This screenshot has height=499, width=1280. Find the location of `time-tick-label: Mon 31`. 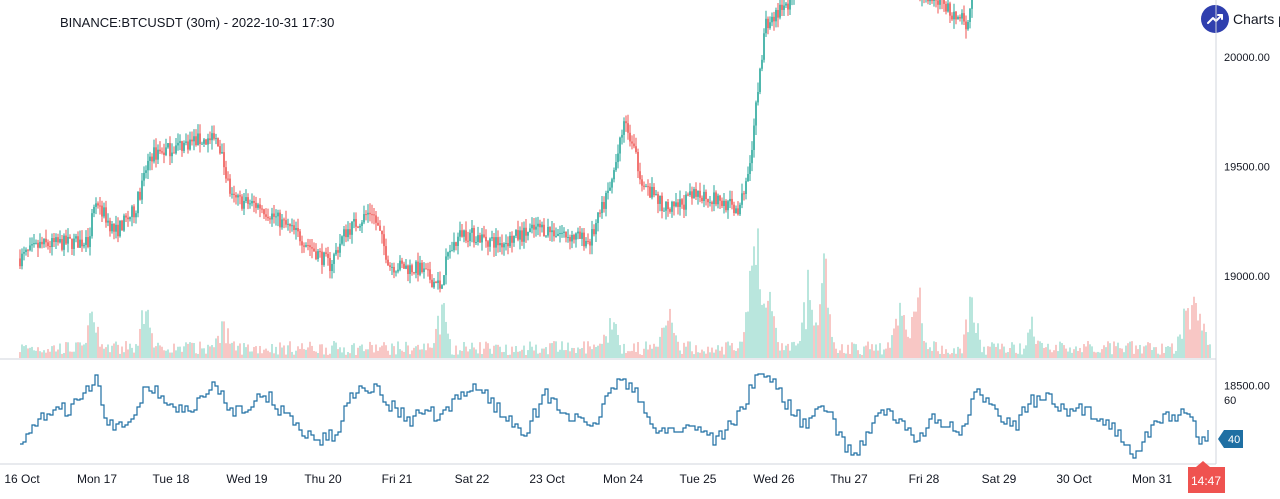

time-tick-label: Mon 31 is located at coordinates (1152, 479).